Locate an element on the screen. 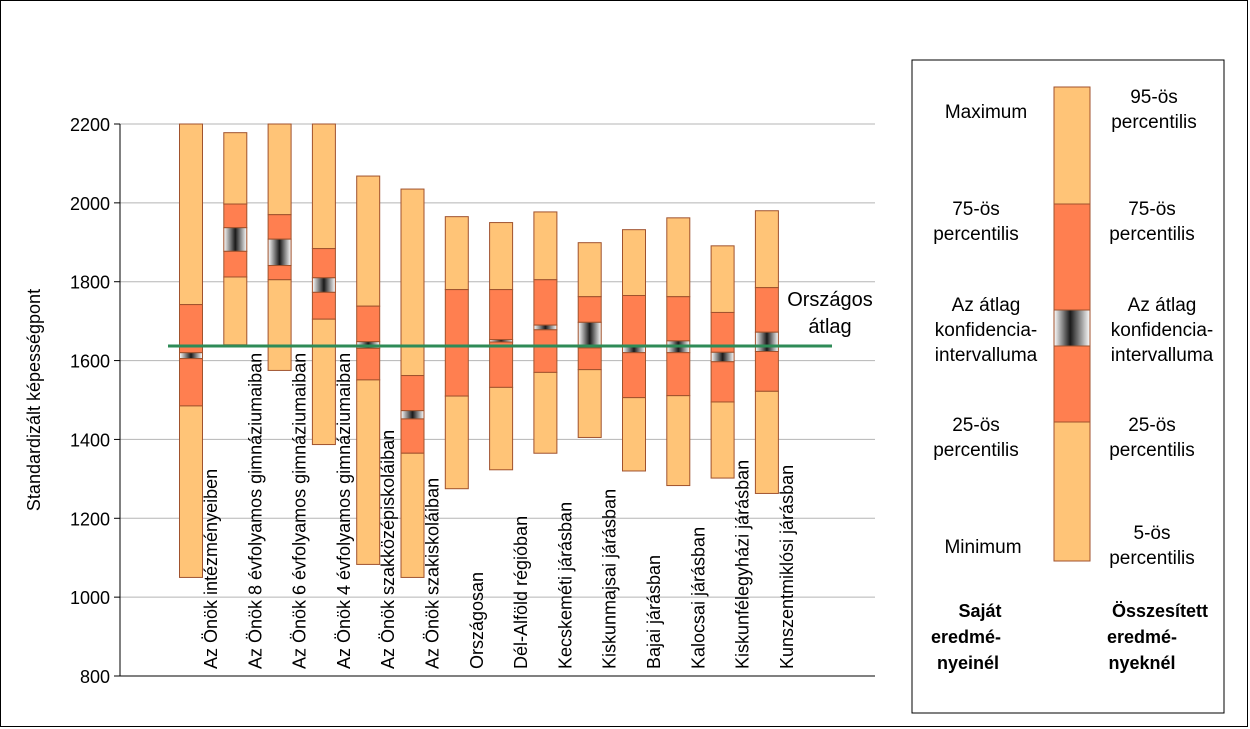 The image size is (1250, 729). legend-left-75: 75-ös percentilis is located at coordinates (976, 222).